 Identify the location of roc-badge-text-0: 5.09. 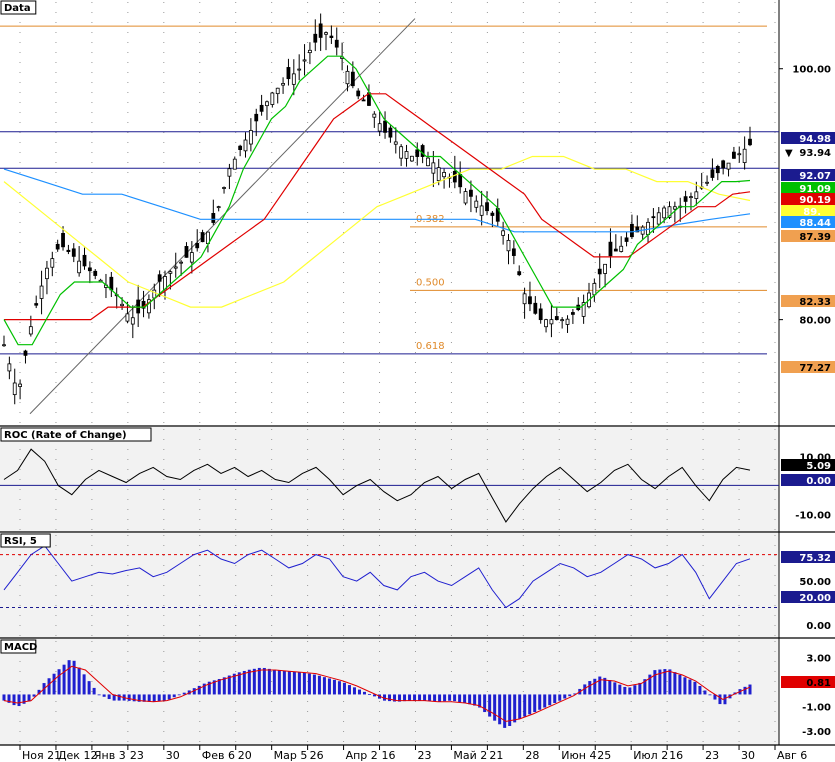
(818, 466).